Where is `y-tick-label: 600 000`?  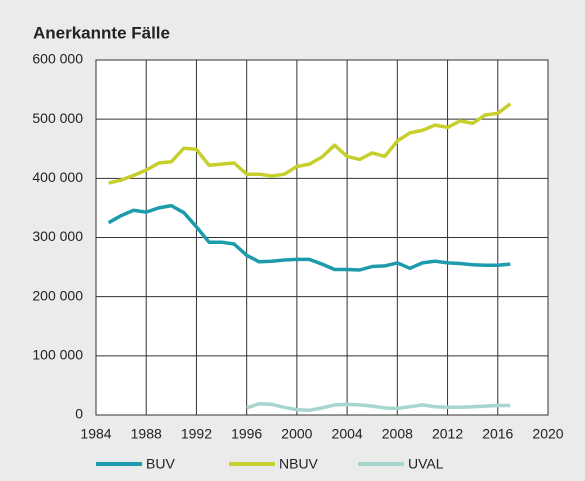 y-tick-label: 600 000 is located at coordinates (57, 59).